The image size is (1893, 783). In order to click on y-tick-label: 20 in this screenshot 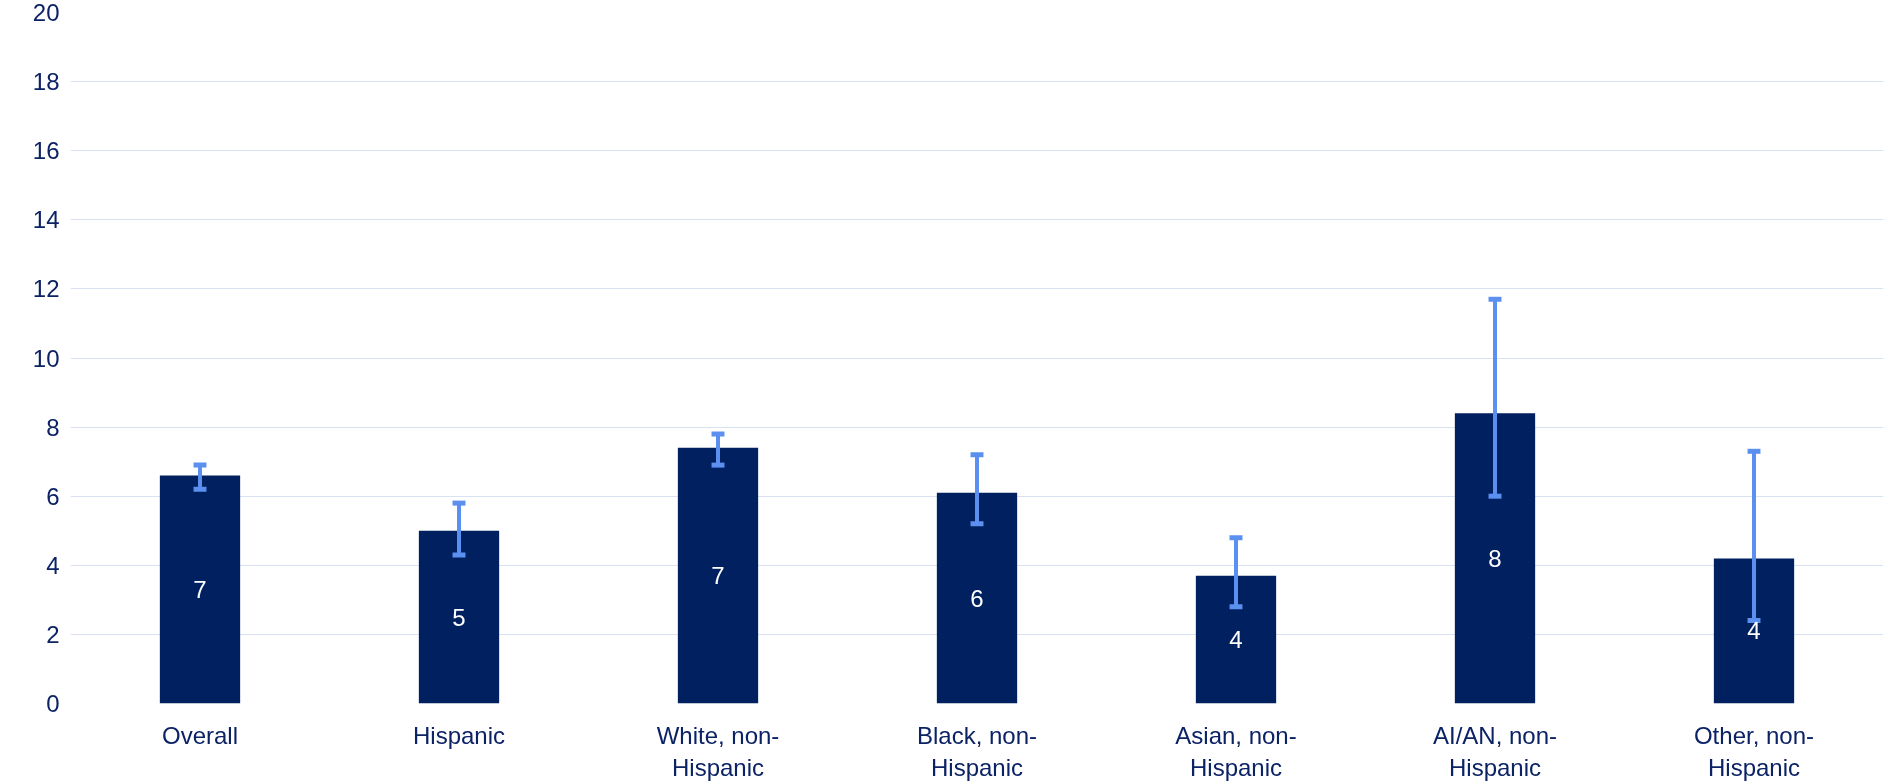, I will do `click(46, 13)`.